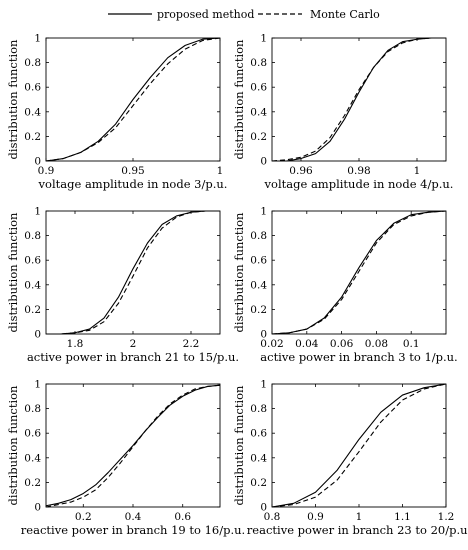 The height and width of the screenshot is (550, 468). What do you see at coordinates (307, 344) in the screenshot?
I see `x-tick-label: 0.04` at bounding box center [307, 344].